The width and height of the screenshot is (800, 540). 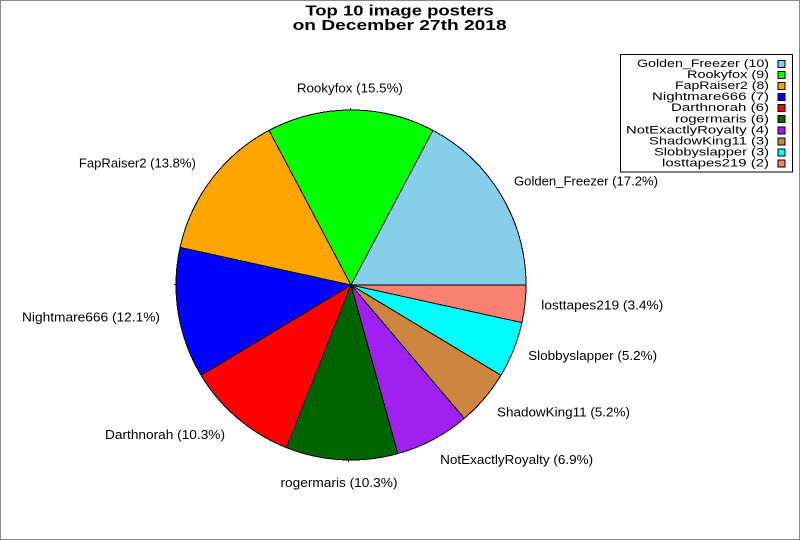 I want to click on svg-text: NotExactlyRoyalty (6.9%), so click(x=516, y=460).